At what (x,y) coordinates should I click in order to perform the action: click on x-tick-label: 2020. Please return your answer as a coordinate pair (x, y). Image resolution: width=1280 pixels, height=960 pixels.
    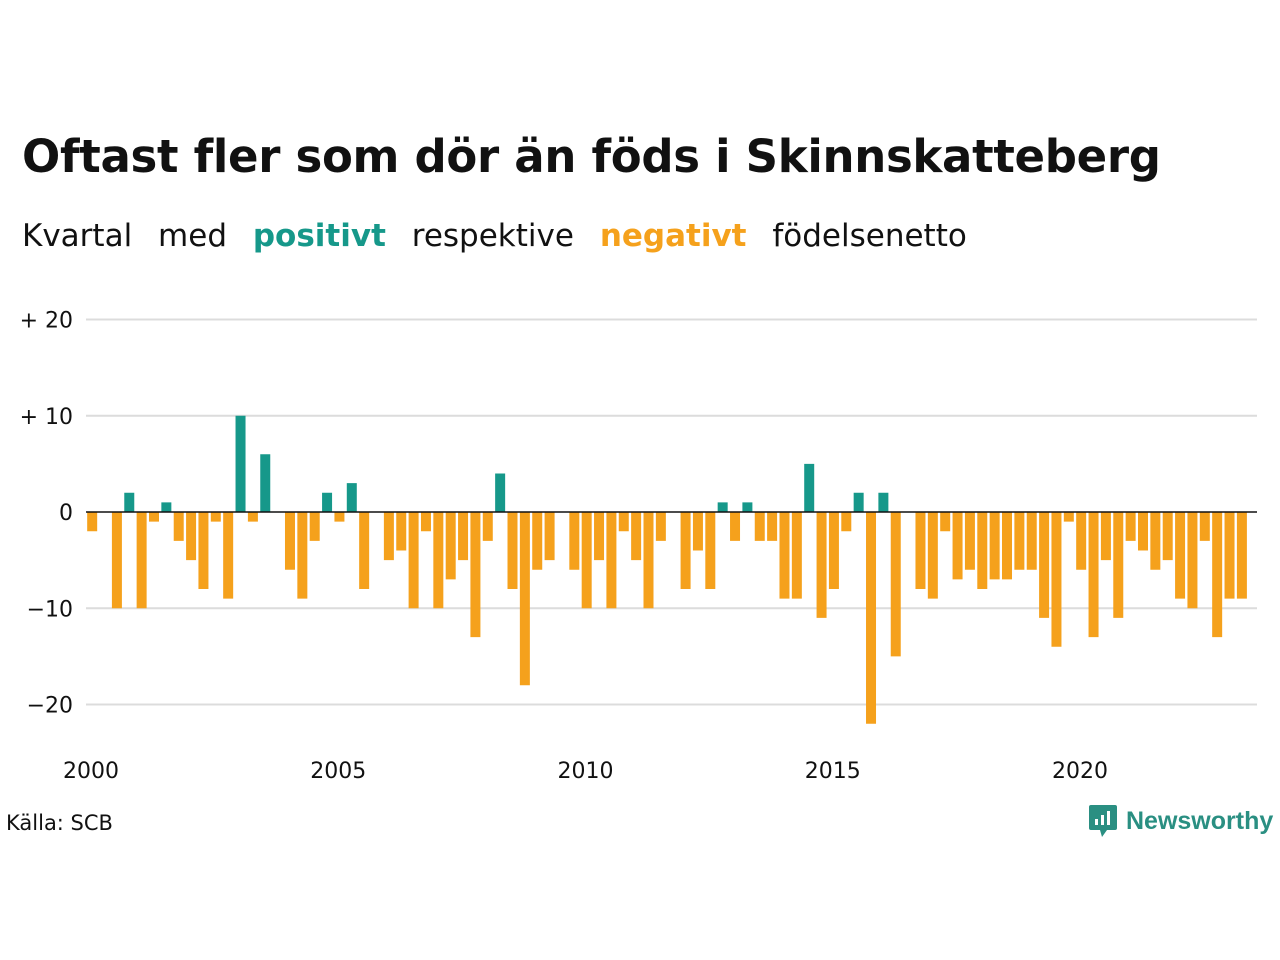
    Looking at the image, I should click on (1080, 771).